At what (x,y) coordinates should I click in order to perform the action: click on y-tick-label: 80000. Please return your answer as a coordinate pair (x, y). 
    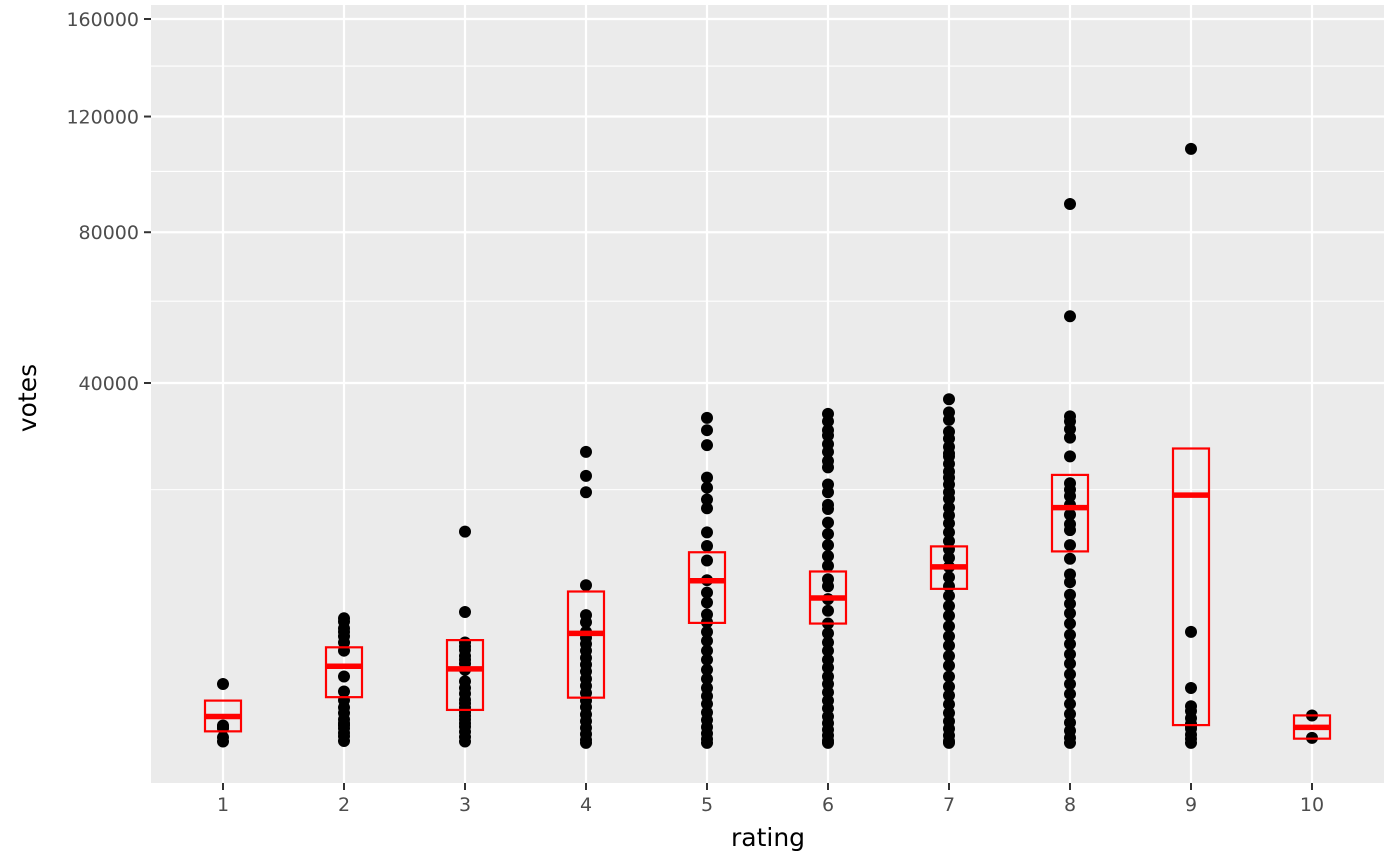
    Looking at the image, I should click on (109, 233).